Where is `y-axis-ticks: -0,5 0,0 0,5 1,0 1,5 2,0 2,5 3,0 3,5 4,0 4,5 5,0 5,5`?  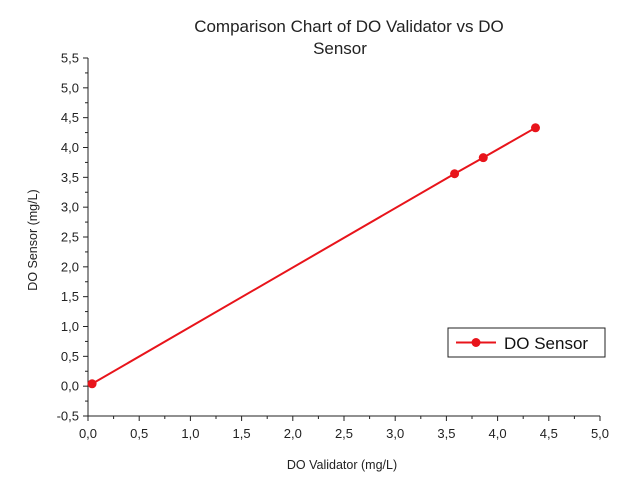
y-axis-ticks: -0,5 0,0 0,5 1,0 1,5 2,0 2,5 3,0 3,5 4,0 4,5 5,0 5,5 is located at coordinates (72, 237).